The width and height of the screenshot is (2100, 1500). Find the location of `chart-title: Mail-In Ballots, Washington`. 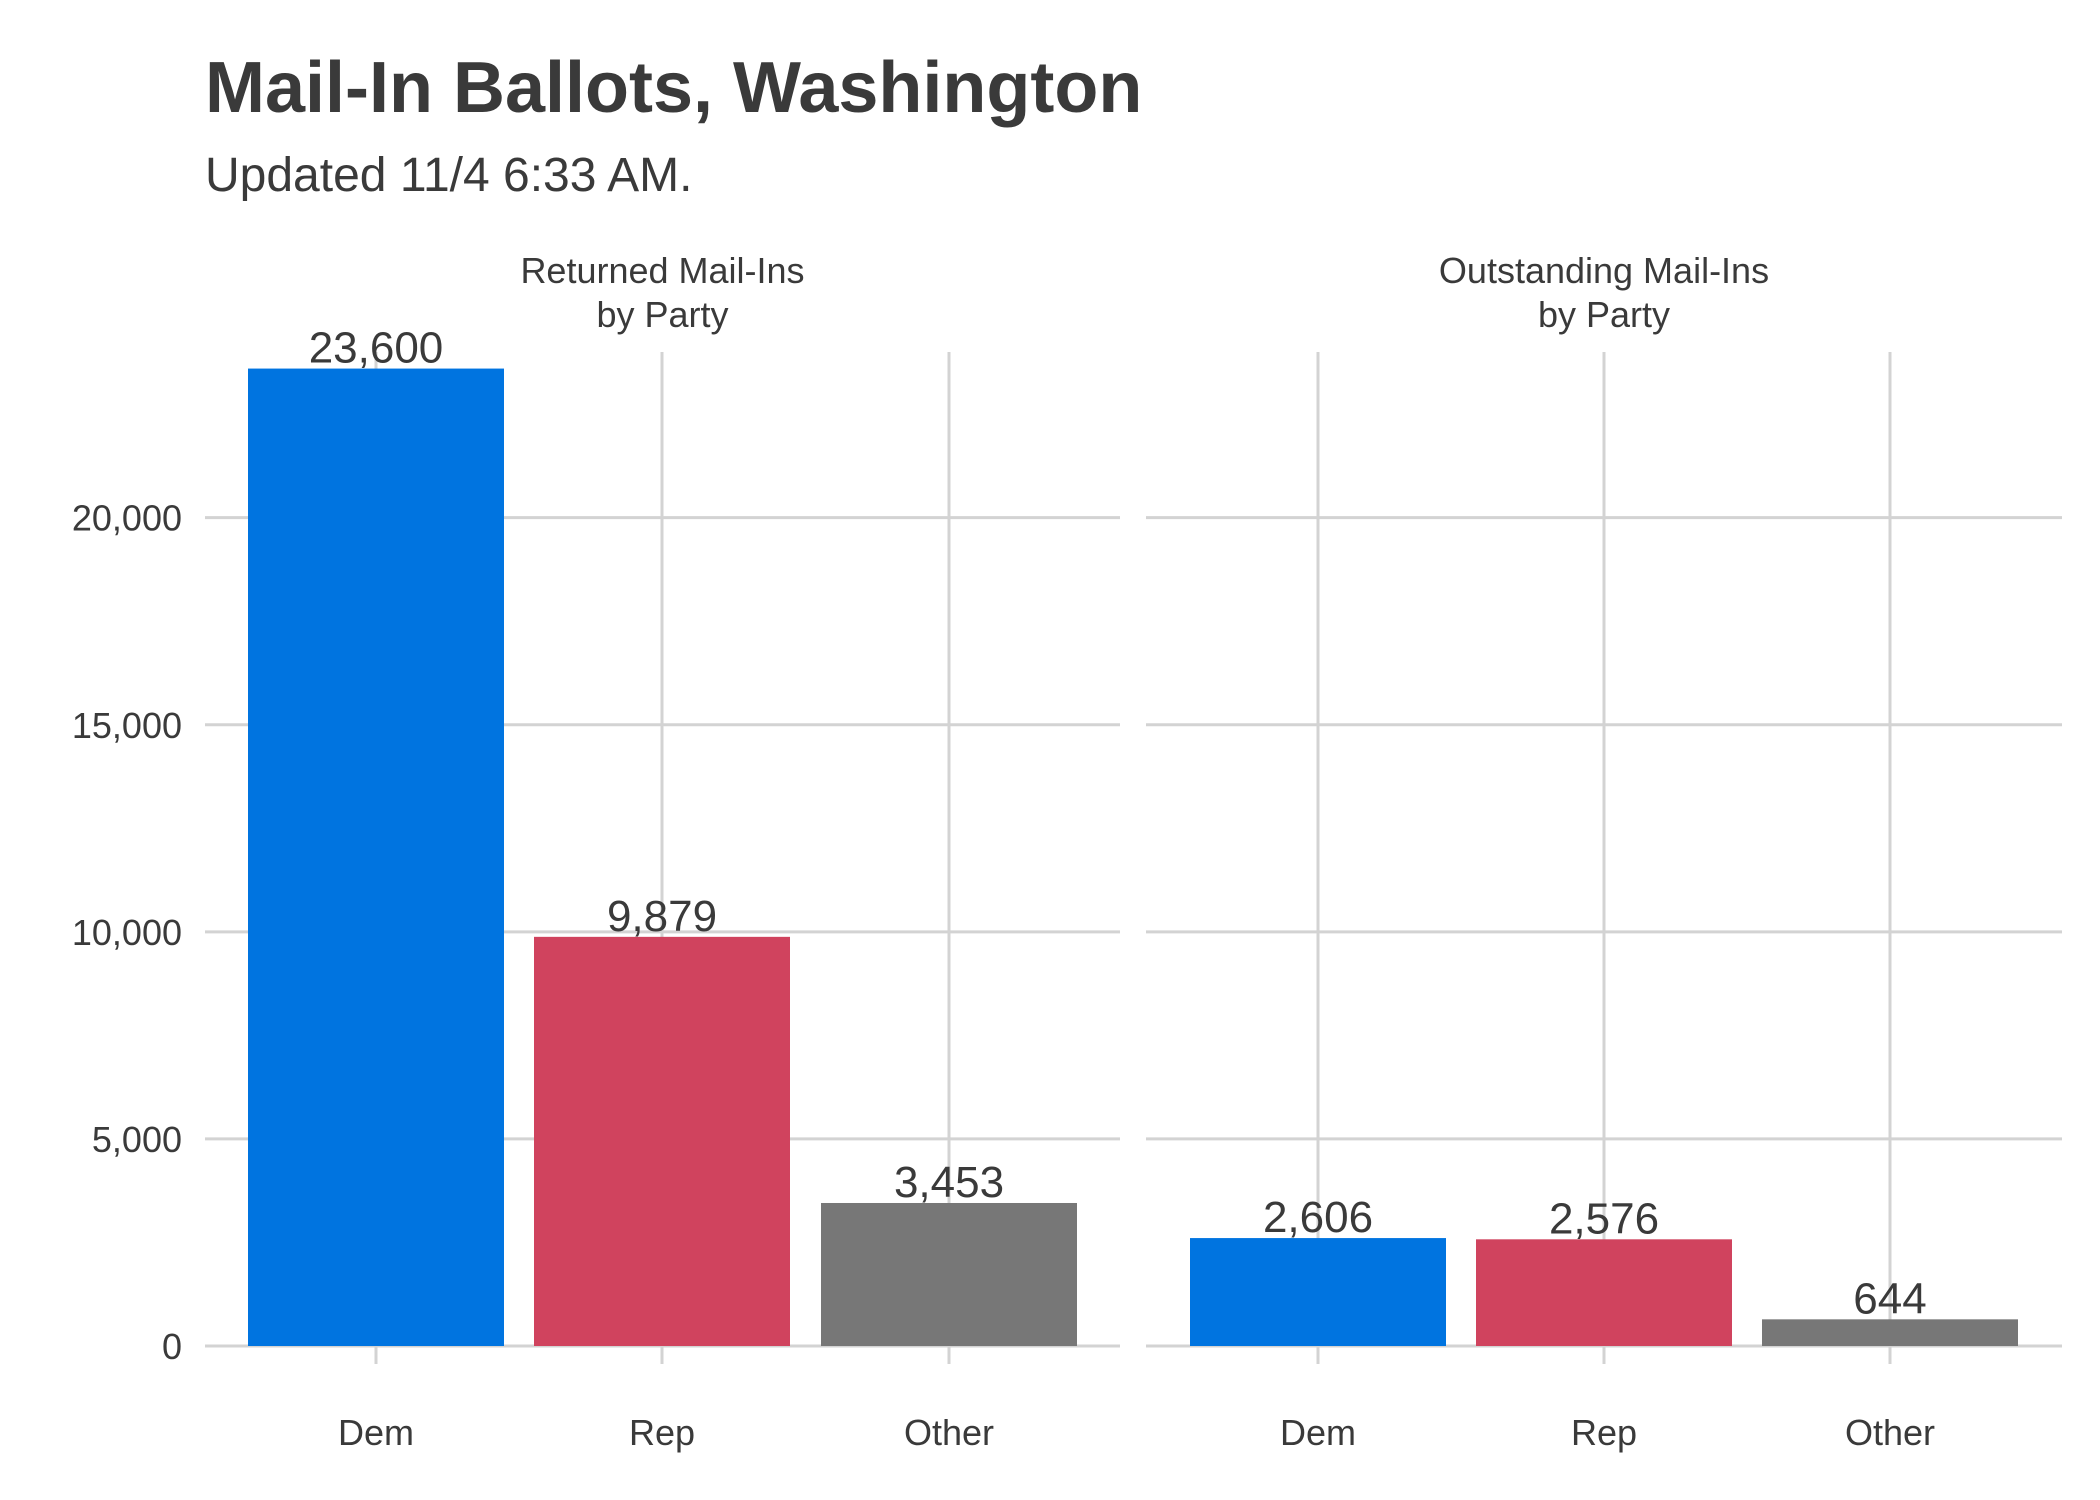

chart-title: Mail-In Ballots, Washington is located at coordinates (674, 88).